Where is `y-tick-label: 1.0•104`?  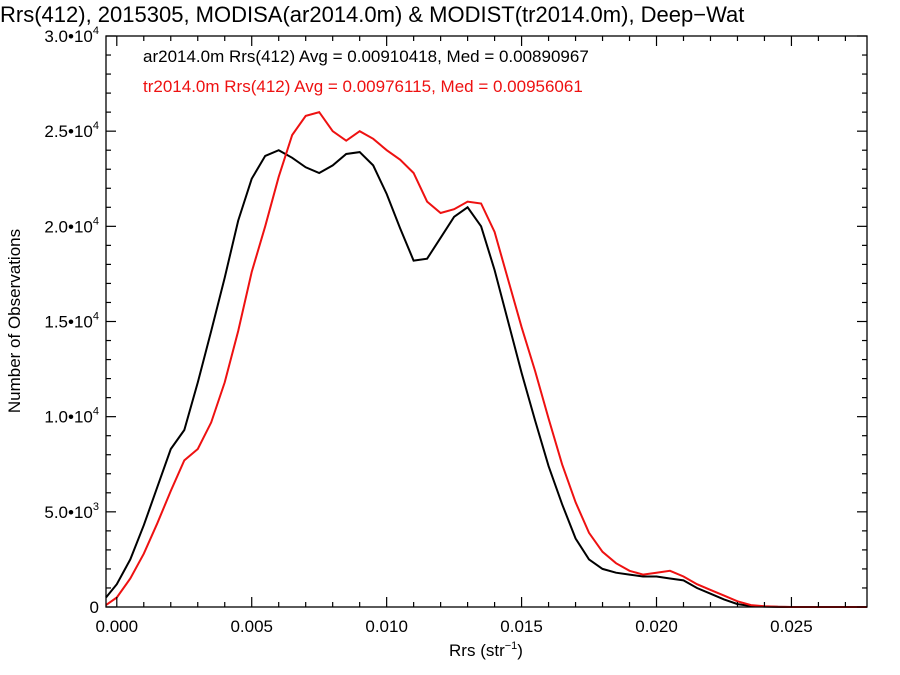 y-tick-label: 1.0•104 is located at coordinates (71, 416).